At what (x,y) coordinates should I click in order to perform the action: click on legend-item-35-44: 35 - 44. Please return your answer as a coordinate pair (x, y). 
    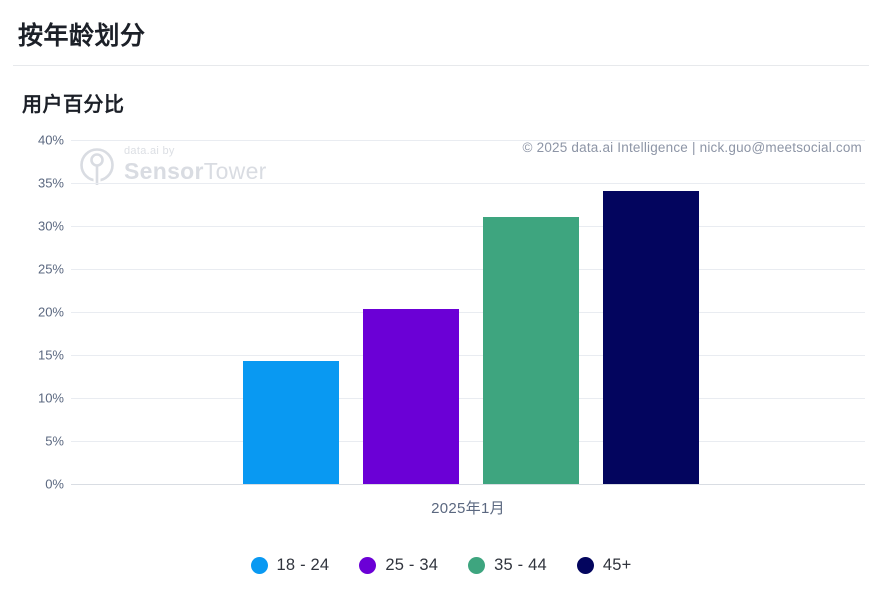
    Looking at the image, I should click on (507, 565).